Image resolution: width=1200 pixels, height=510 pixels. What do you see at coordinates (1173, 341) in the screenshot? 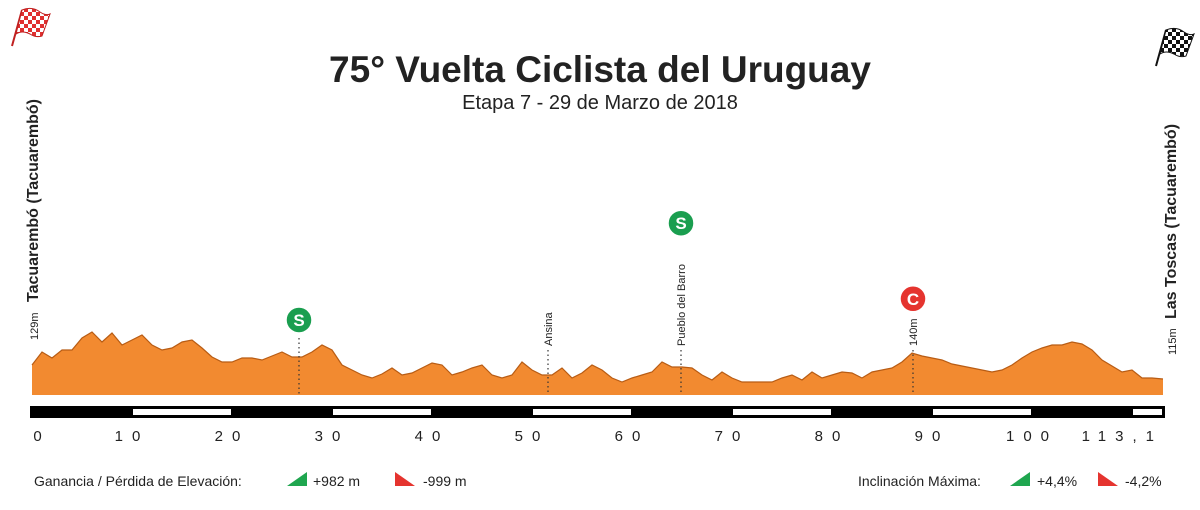
I see `finish-elevation: 115m` at bounding box center [1173, 341].